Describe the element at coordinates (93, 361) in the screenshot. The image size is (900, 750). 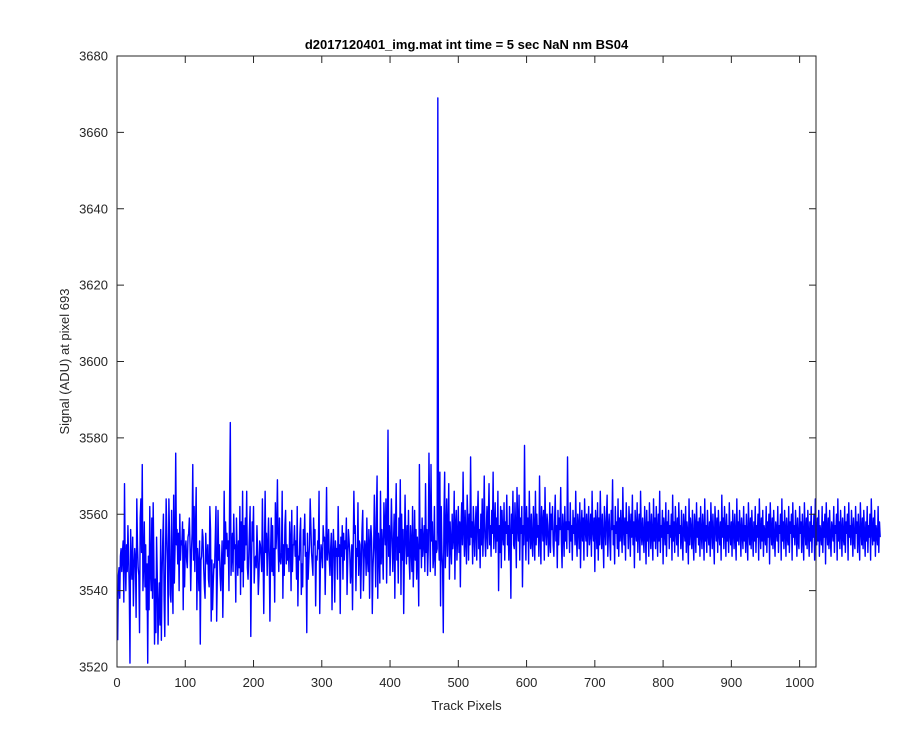
I see `y-tick-label: 3600` at that location.